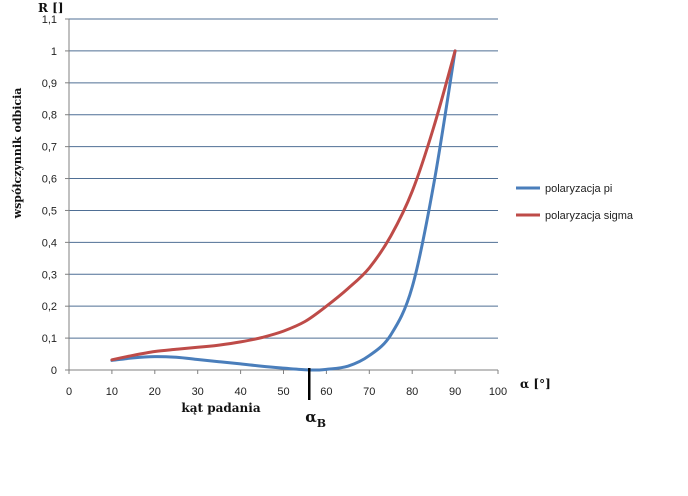 The height and width of the screenshot is (496, 688). I want to click on x-tick-label: 20, so click(155, 392).